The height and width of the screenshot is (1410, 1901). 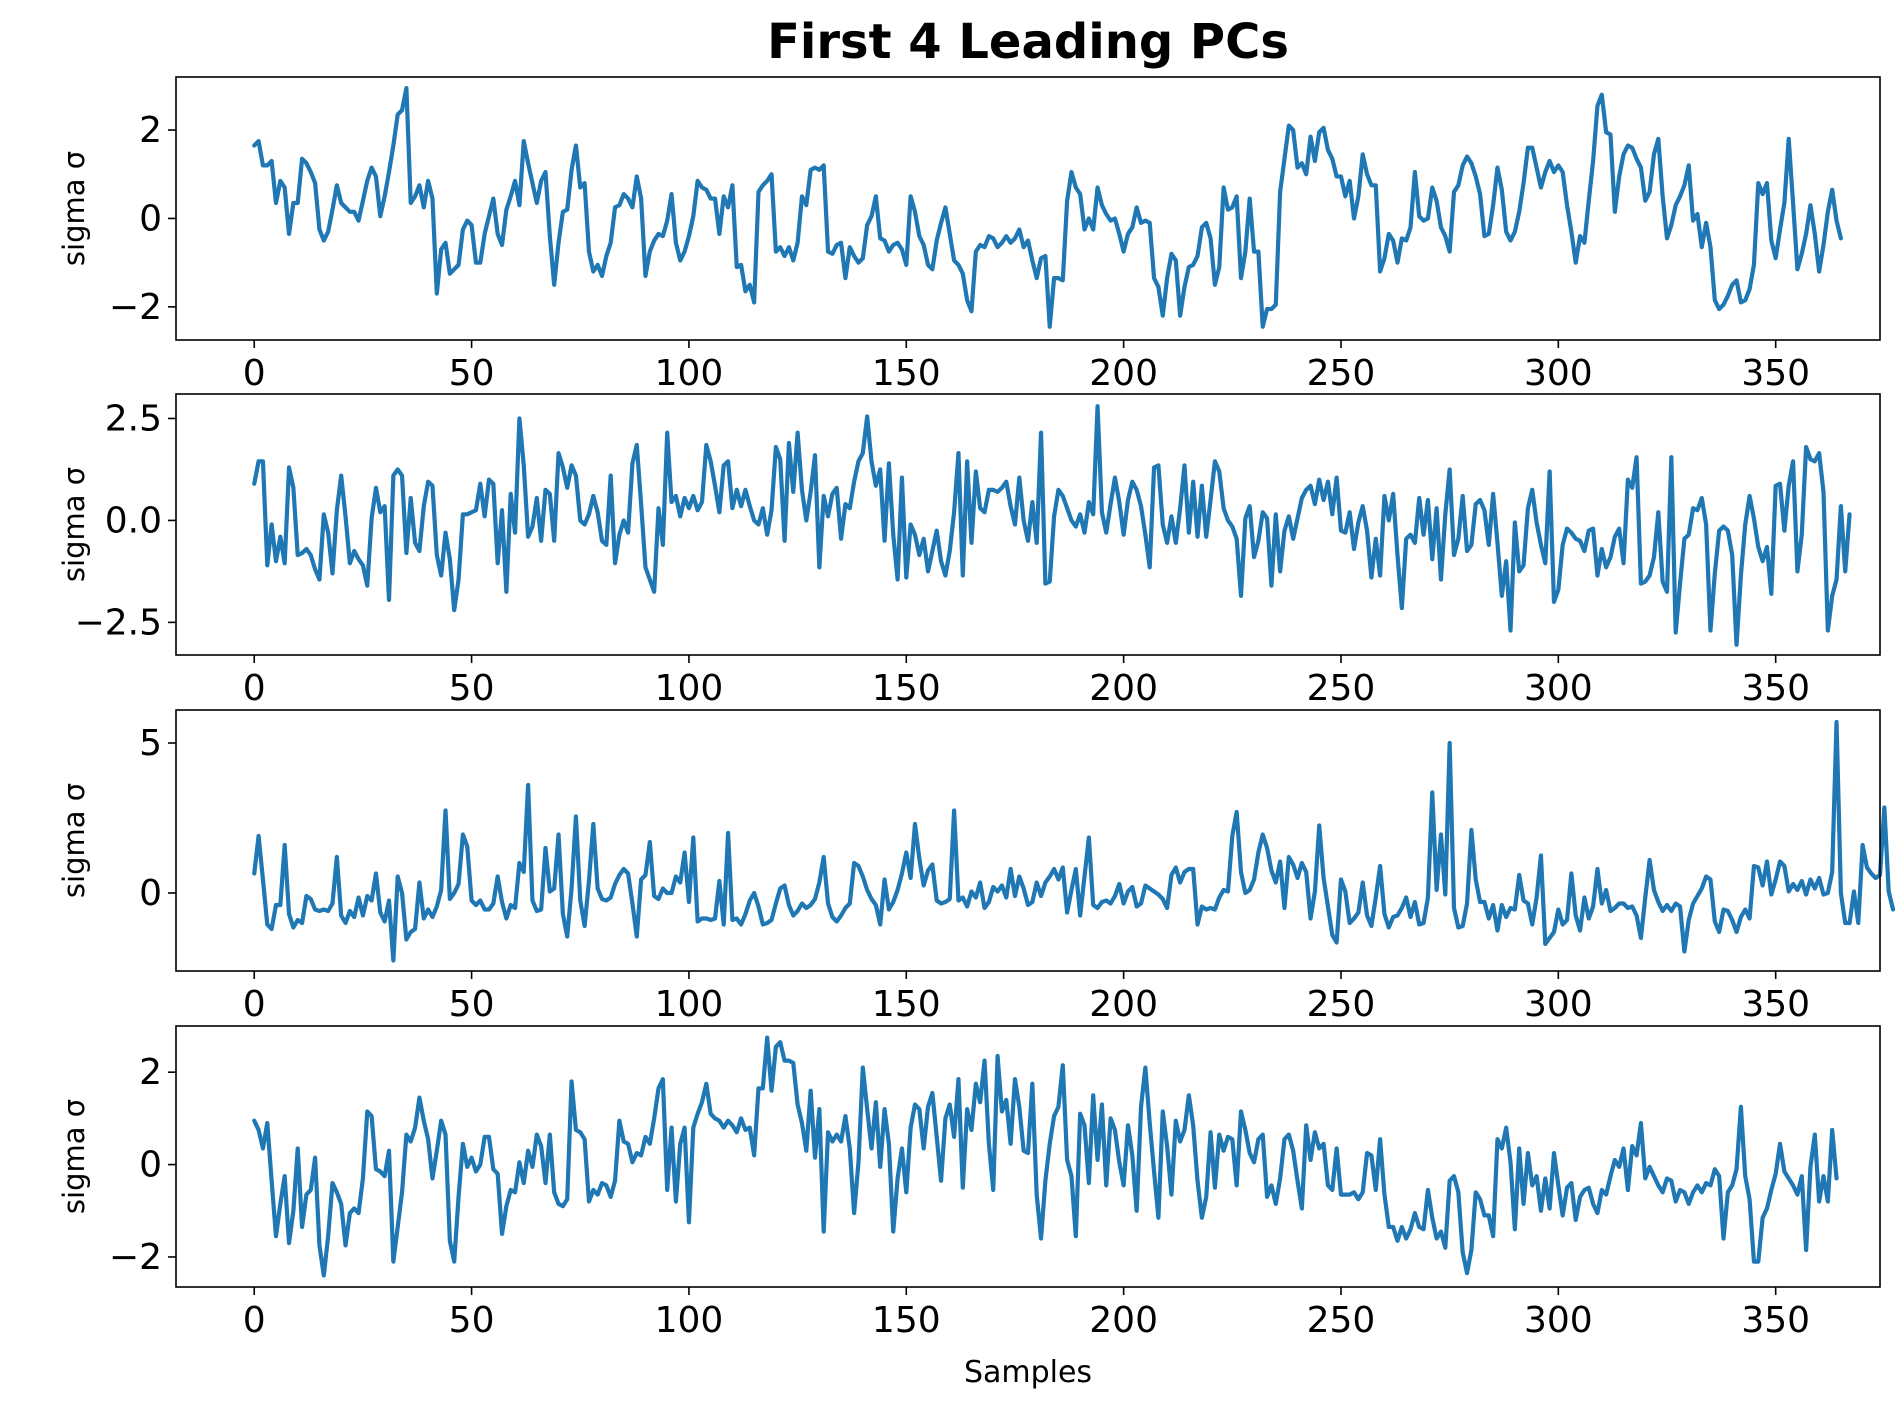 I want to click on y-axis-label-panel-1: sigma σ, so click(x=74, y=208).